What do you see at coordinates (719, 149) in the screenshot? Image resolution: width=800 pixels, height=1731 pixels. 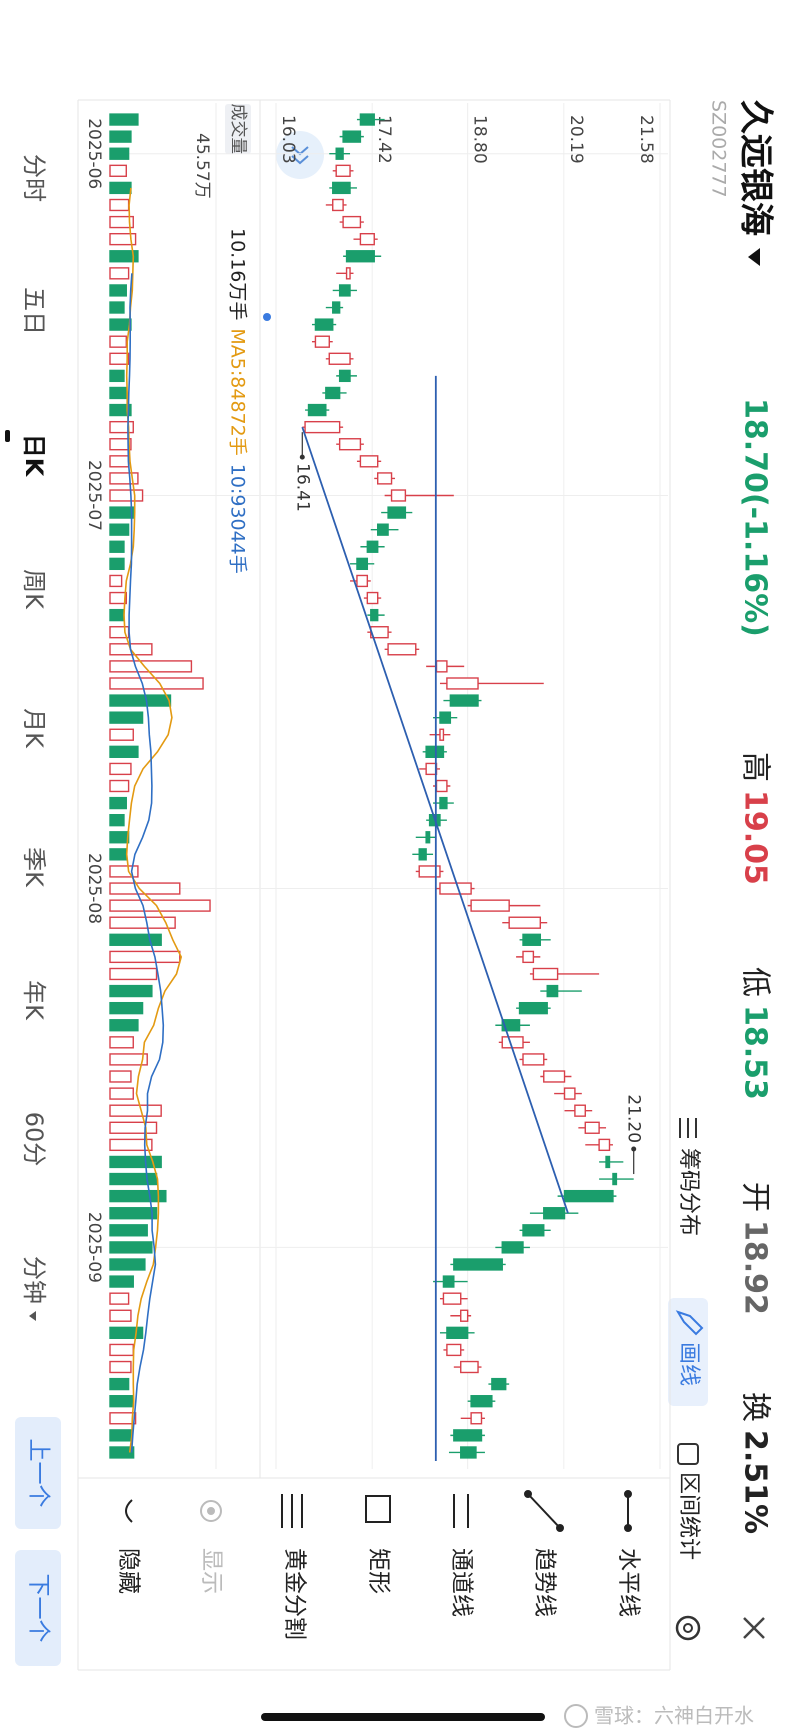 I see `stock-code: SZ002777` at bounding box center [719, 149].